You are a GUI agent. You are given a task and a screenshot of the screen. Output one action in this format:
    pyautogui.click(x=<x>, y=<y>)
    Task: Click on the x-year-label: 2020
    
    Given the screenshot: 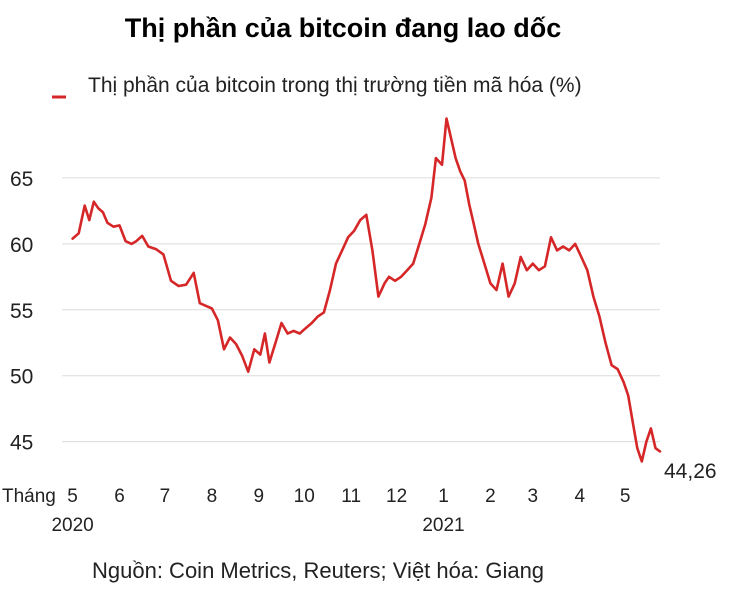 What is the action you would take?
    pyautogui.click(x=72, y=525)
    